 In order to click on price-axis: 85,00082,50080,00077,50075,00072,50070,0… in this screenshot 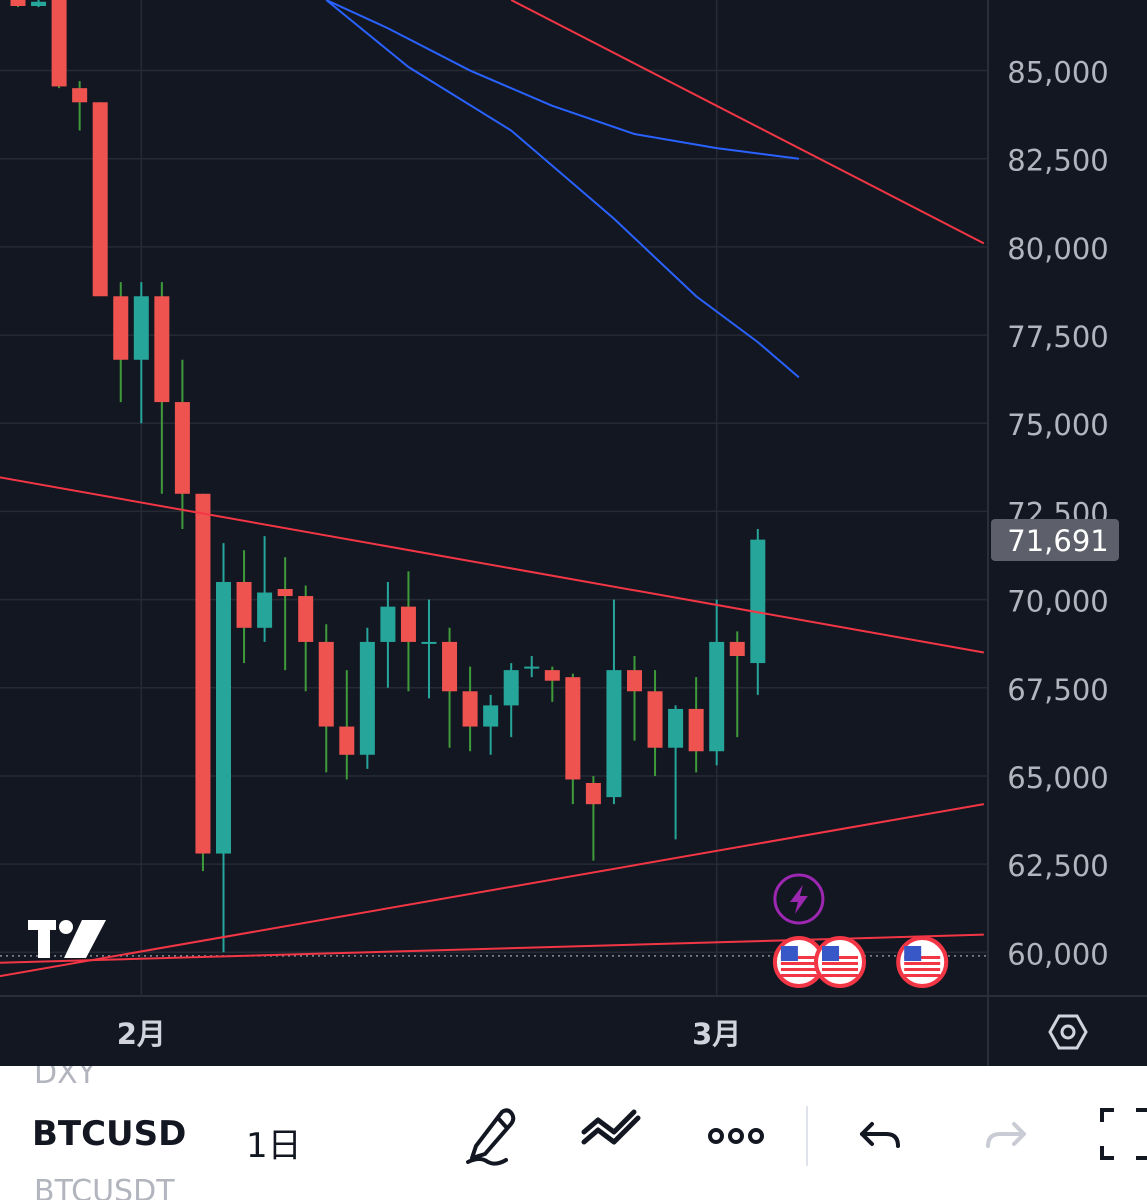, I will do `click(1055, 514)`.